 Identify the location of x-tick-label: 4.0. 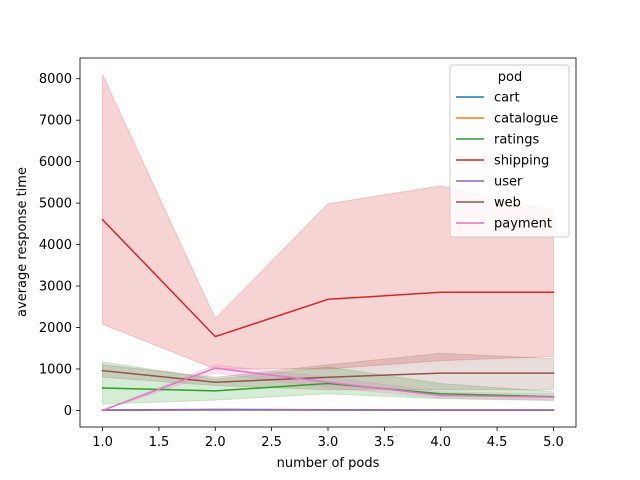
(440, 442).